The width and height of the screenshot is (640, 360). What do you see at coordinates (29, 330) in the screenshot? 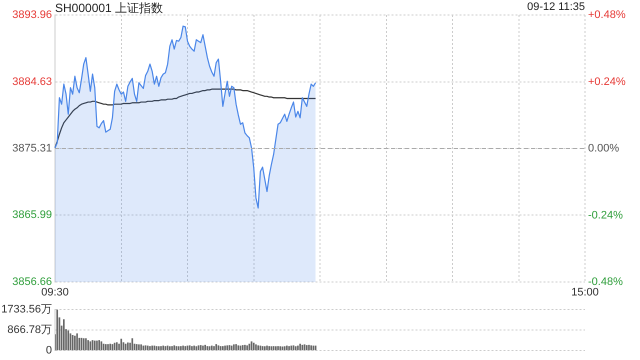
I see `y-tick-label: 866.78万` at bounding box center [29, 330].